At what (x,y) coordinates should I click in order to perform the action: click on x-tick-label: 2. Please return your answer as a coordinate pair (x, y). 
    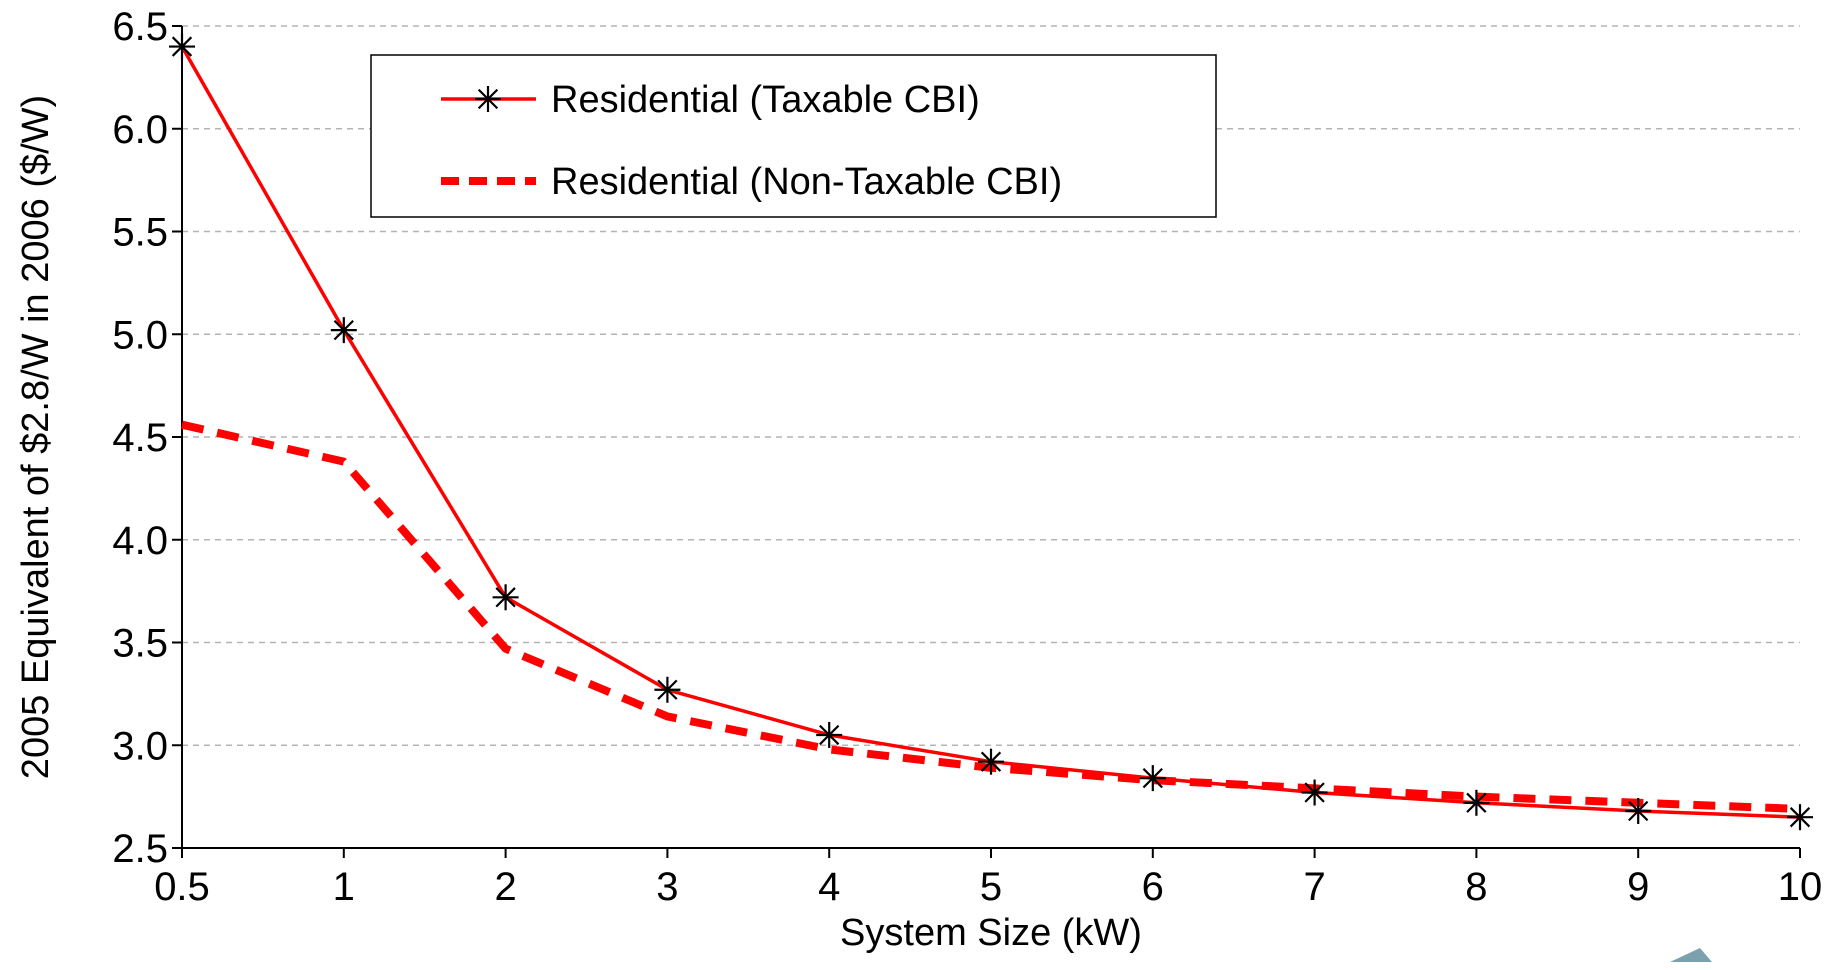
    Looking at the image, I should click on (505, 887).